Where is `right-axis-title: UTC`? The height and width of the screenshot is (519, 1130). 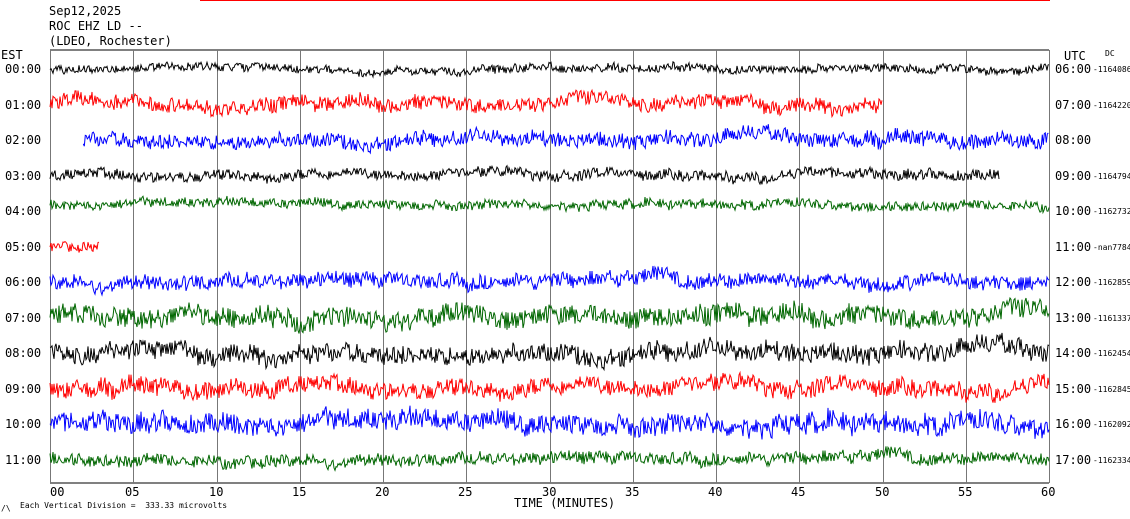 right-axis-title: UTC is located at coordinates (1075, 56).